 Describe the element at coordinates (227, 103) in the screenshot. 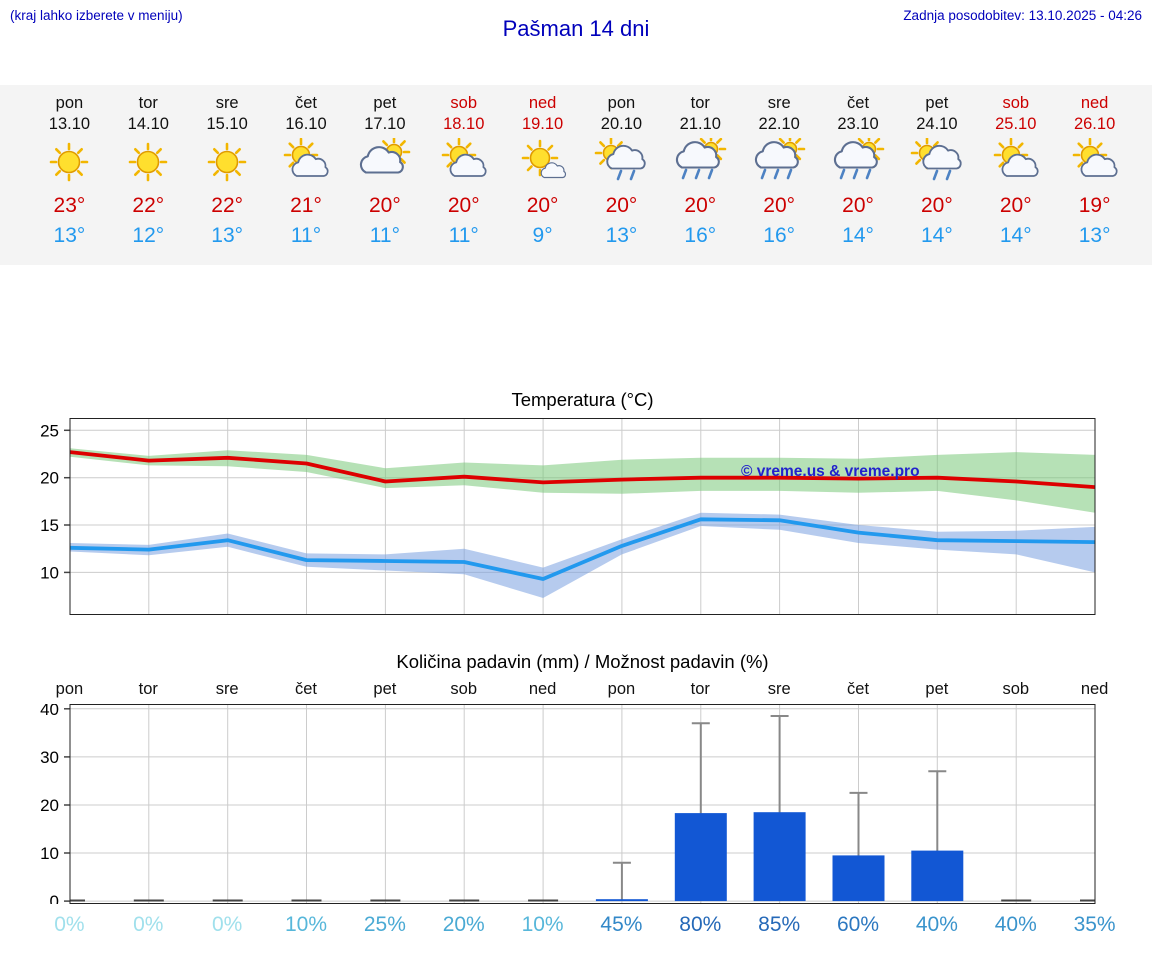

I see `day-name: sre` at that location.